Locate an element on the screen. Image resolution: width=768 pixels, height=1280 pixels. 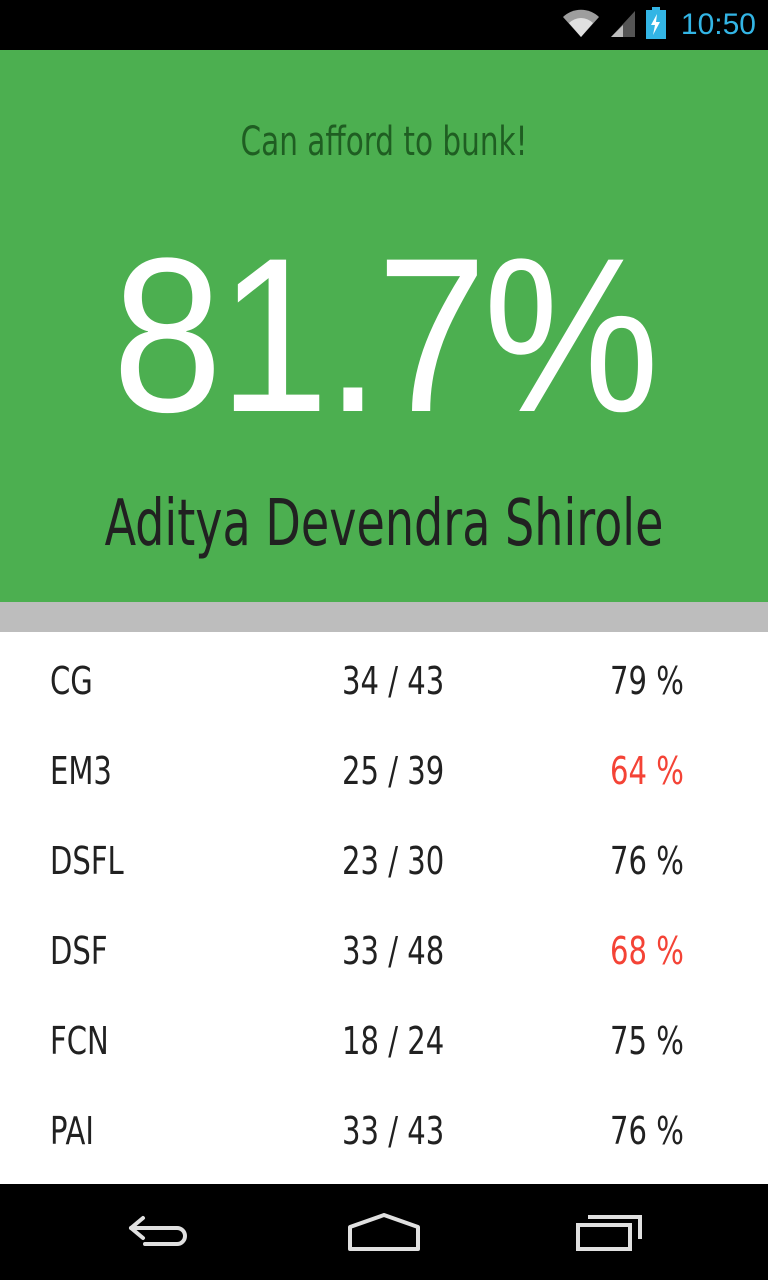
subject-percent: 75 % is located at coordinates (647, 1041).